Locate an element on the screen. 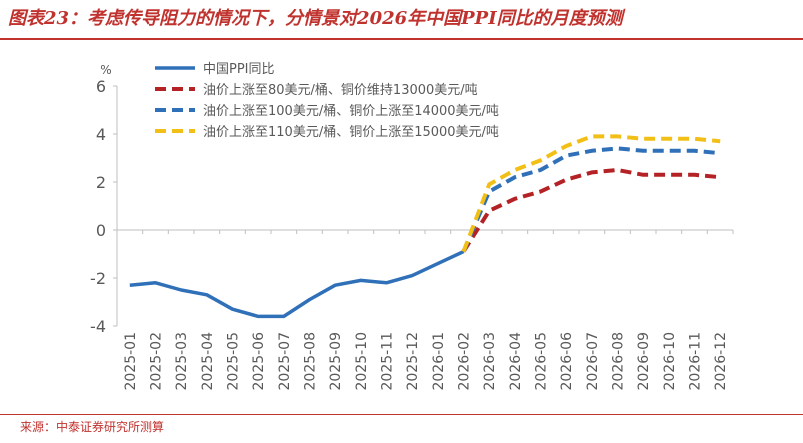 The width and height of the screenshot is (803, 443). x-tick-label: 2025-07 is located at coordinates (285, 361).